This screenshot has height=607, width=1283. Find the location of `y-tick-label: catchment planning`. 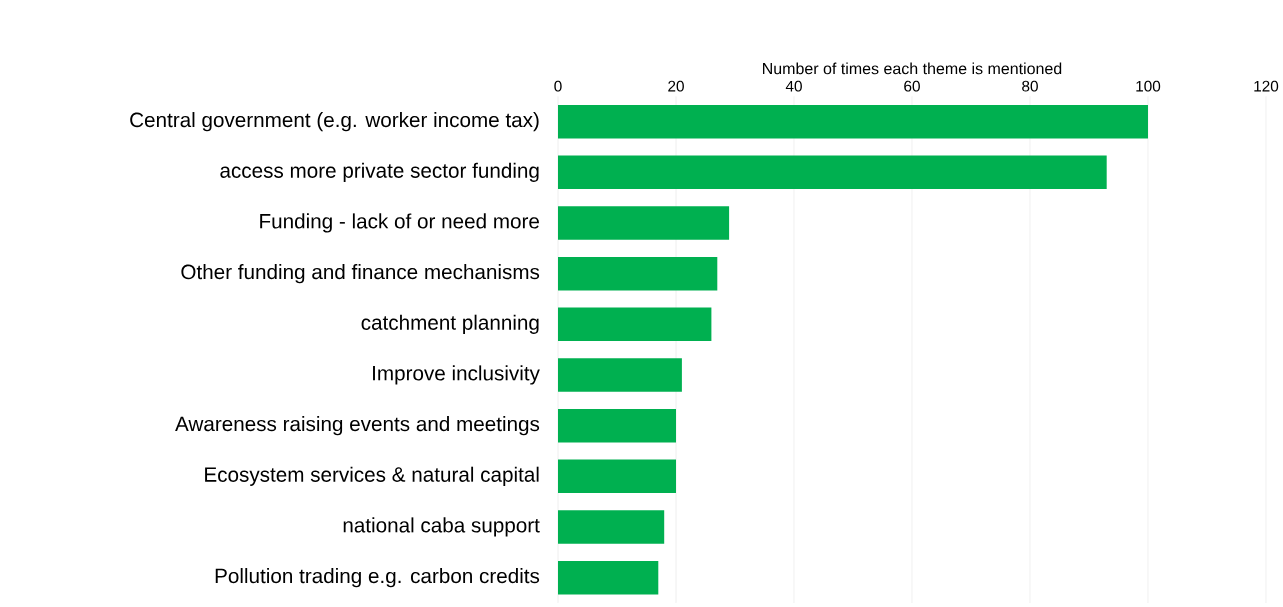

y-tick-label: catchment planning is located at coordinates (450, 324).